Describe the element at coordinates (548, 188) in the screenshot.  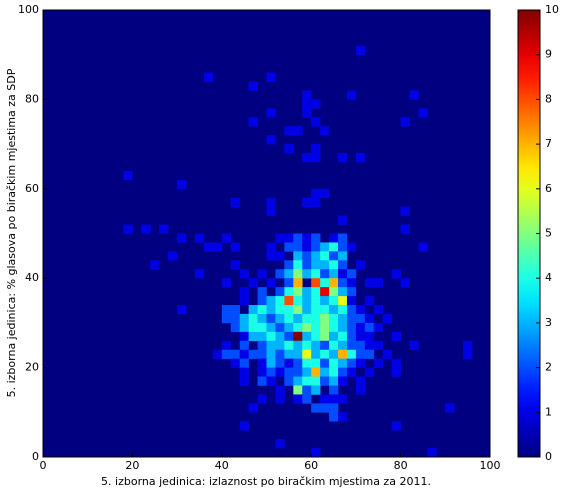
I see `colorbar-tick-label: 6` at that location.